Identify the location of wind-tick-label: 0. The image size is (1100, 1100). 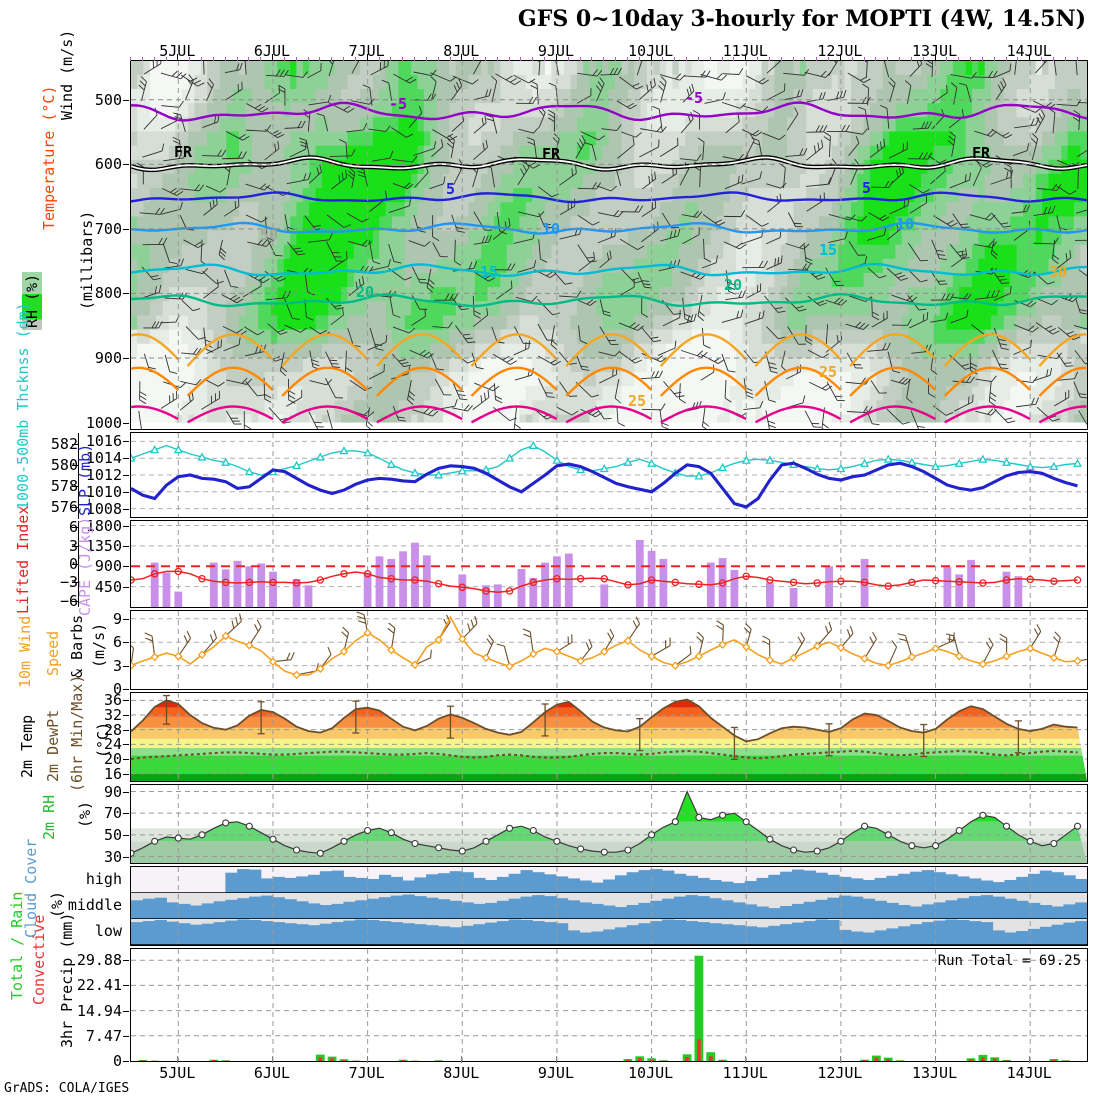
(117, 689).